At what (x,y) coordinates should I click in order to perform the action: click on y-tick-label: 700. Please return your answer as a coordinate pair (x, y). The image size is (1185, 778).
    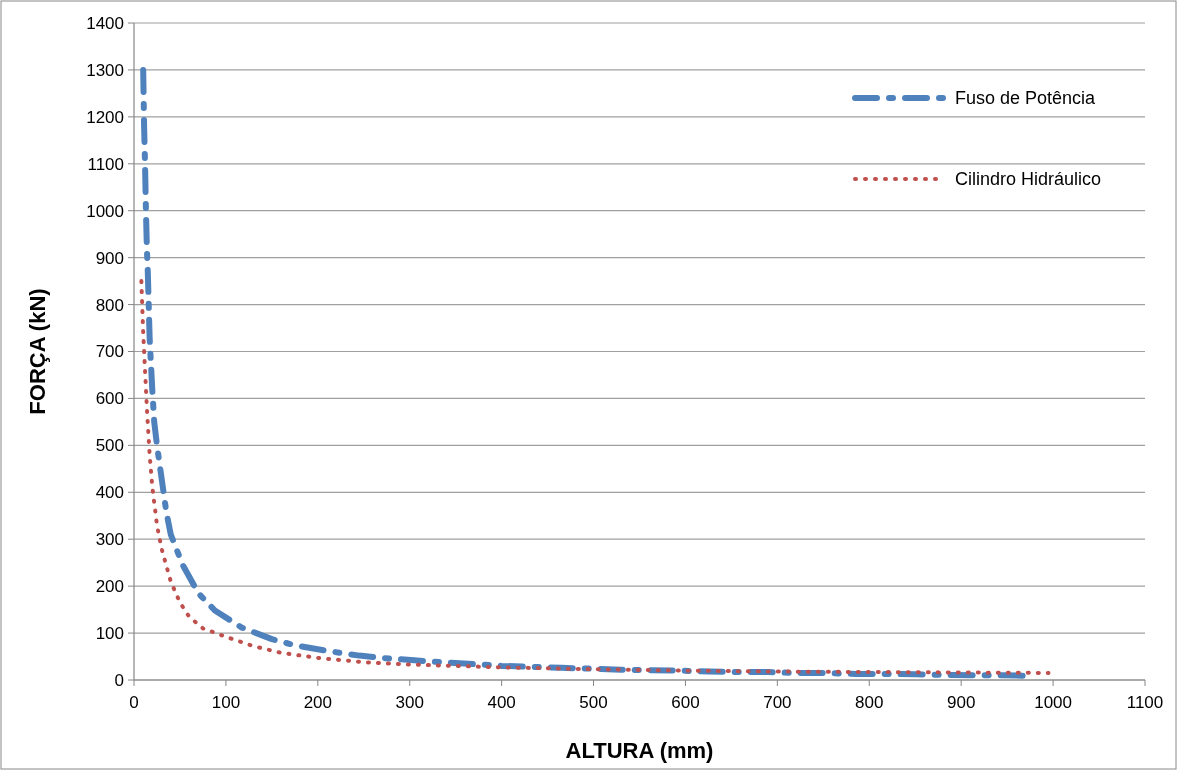
    Looking at the image, I should click on (109, 352).